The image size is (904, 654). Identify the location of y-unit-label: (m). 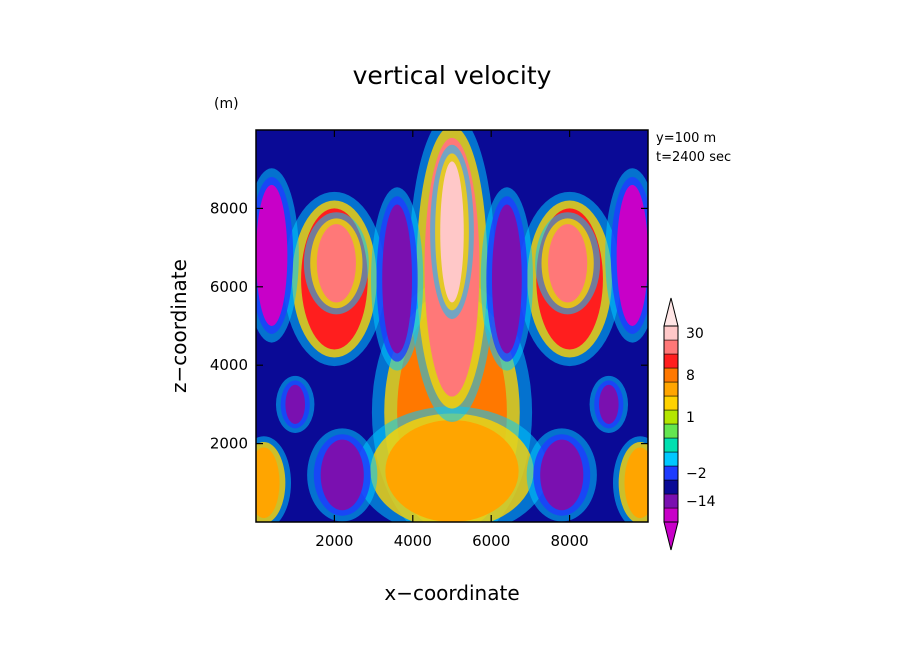
(226, 104).